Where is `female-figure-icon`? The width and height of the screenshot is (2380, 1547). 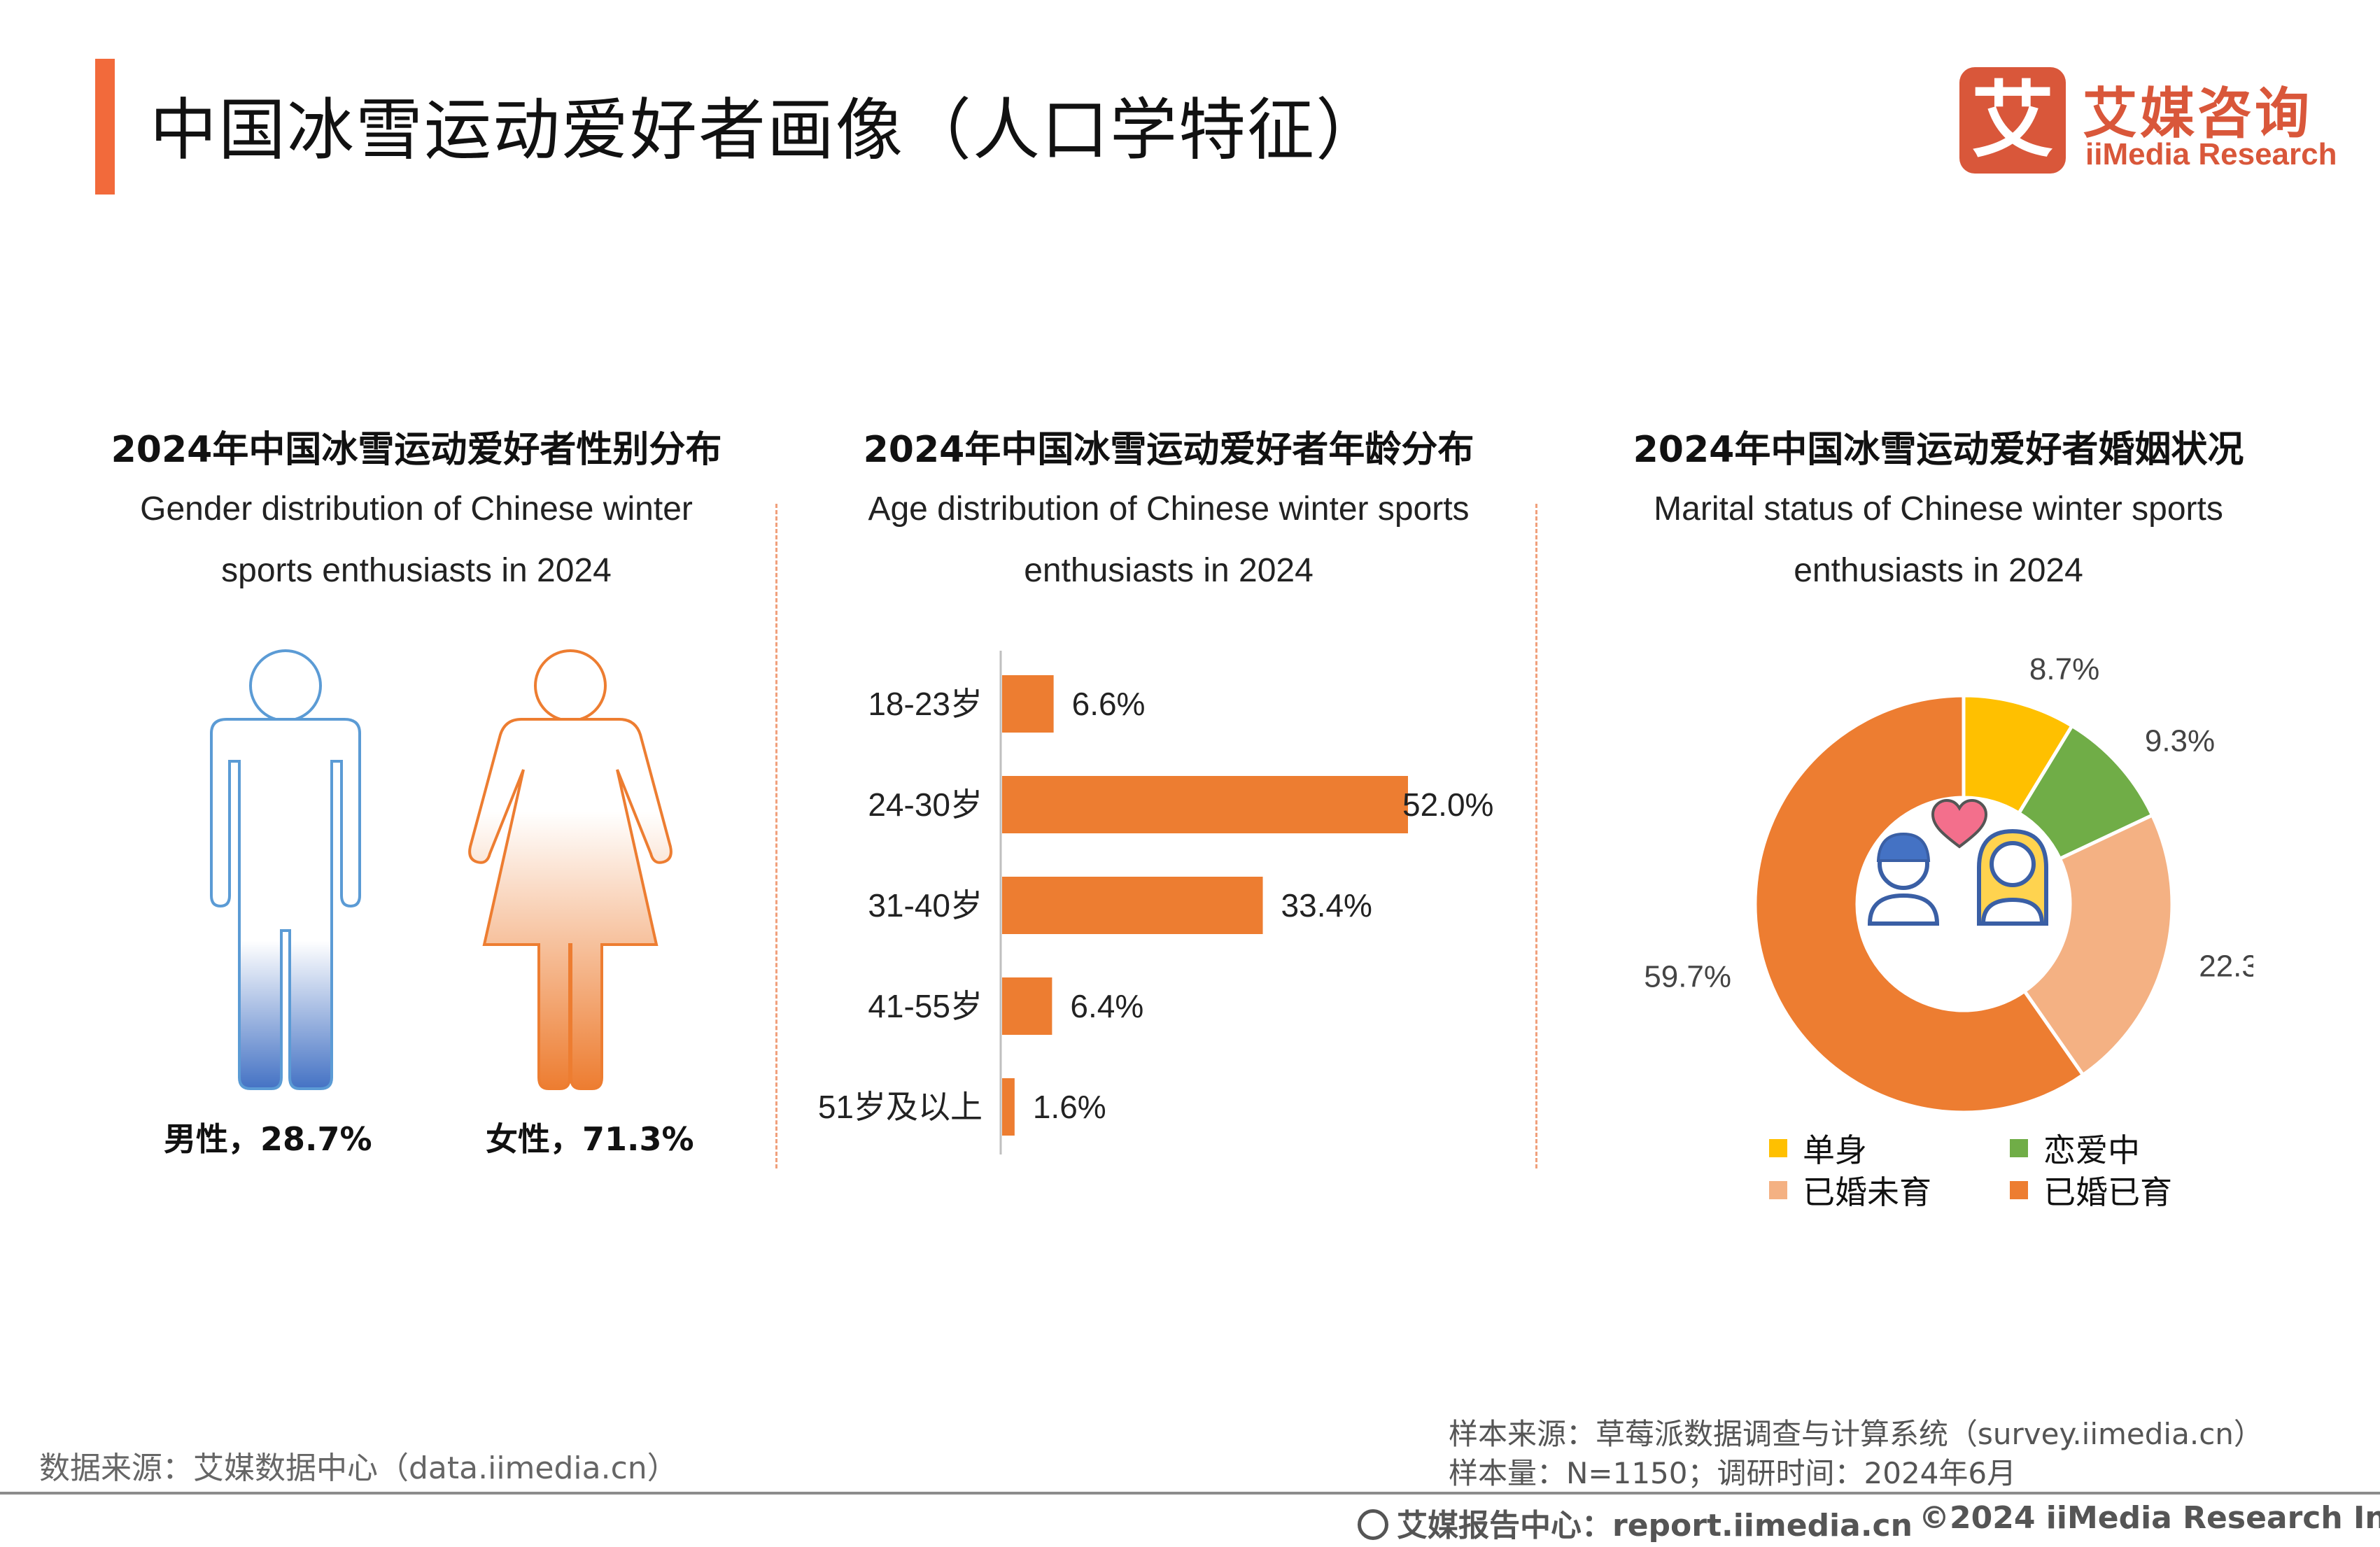
female-figure-icon is located at coordinates (570, 870).